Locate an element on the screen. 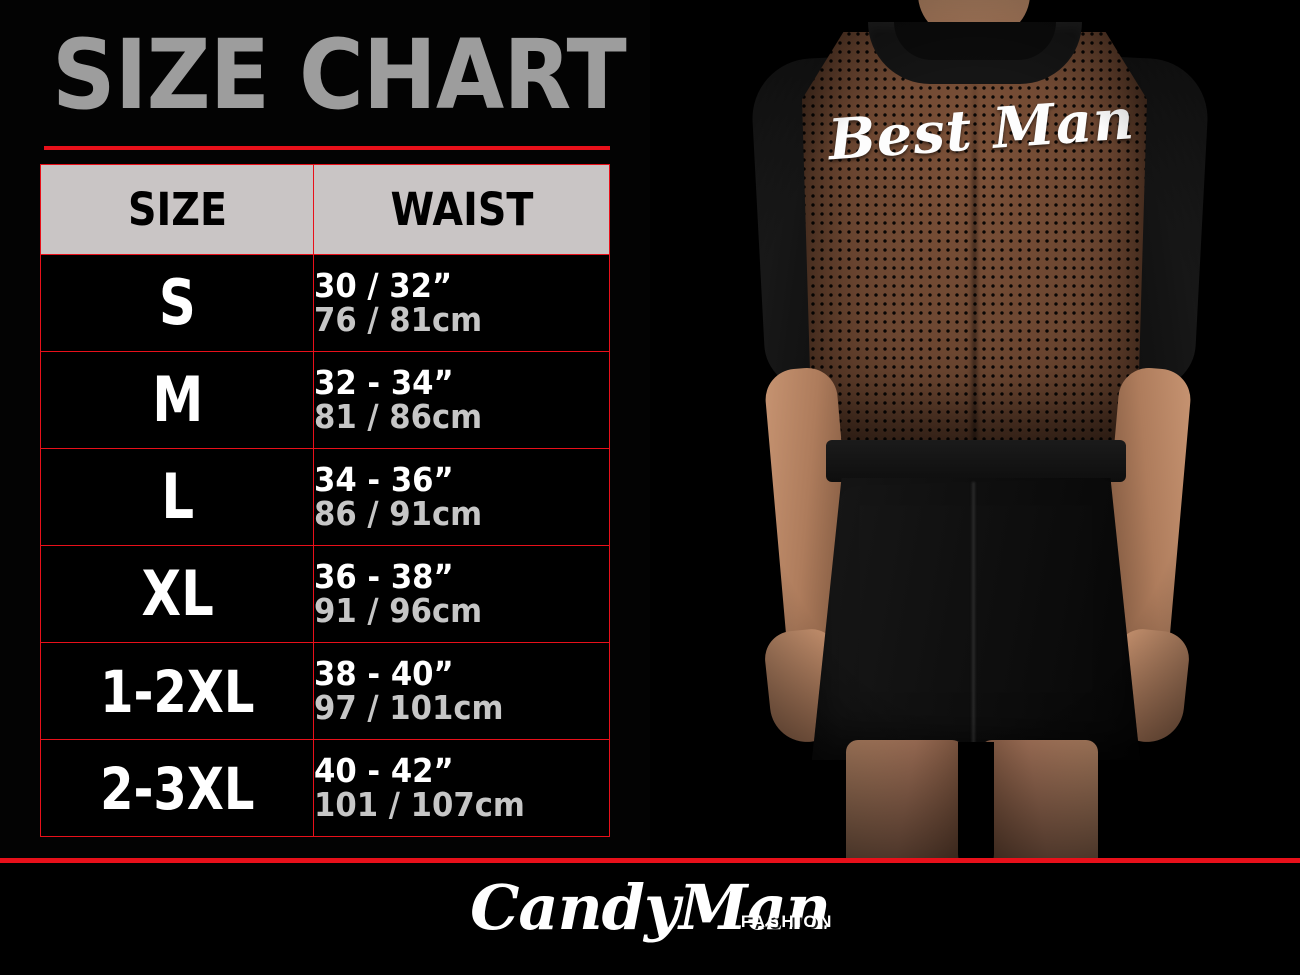 Image resolution: width=1300 pixels, height=975 pixels. waist-cell: 32 - 34” 81 / 86cm is located at coordinates (461, 400).